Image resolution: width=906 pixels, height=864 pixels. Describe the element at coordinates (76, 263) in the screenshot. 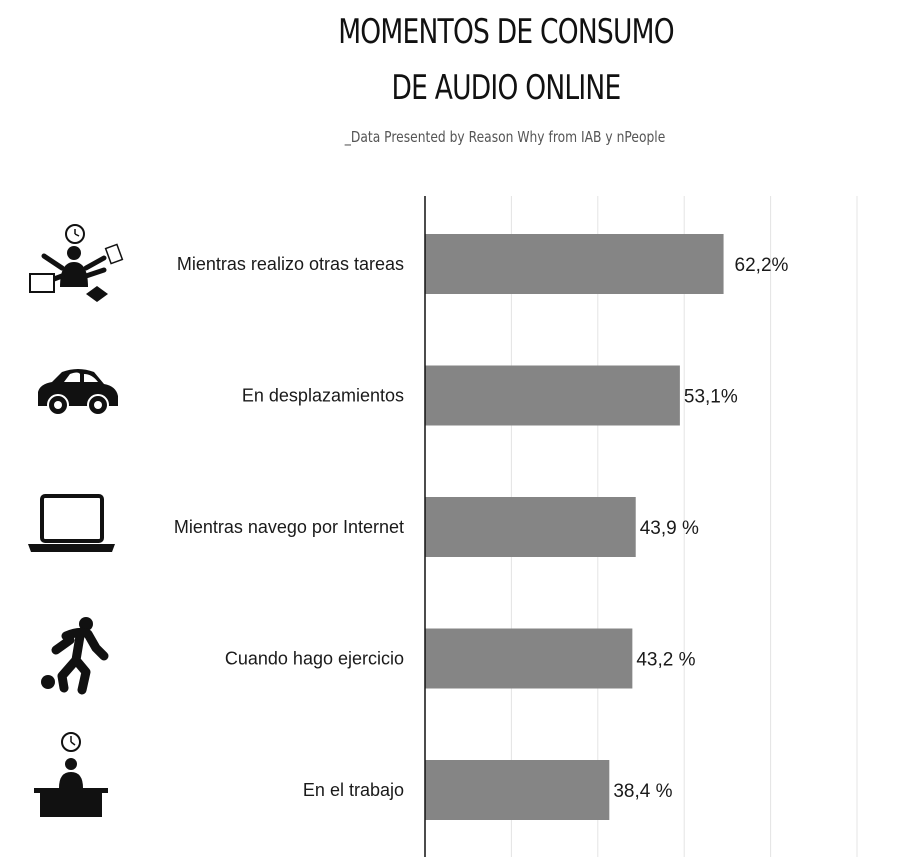

I see `multitasking-icon` at that location.